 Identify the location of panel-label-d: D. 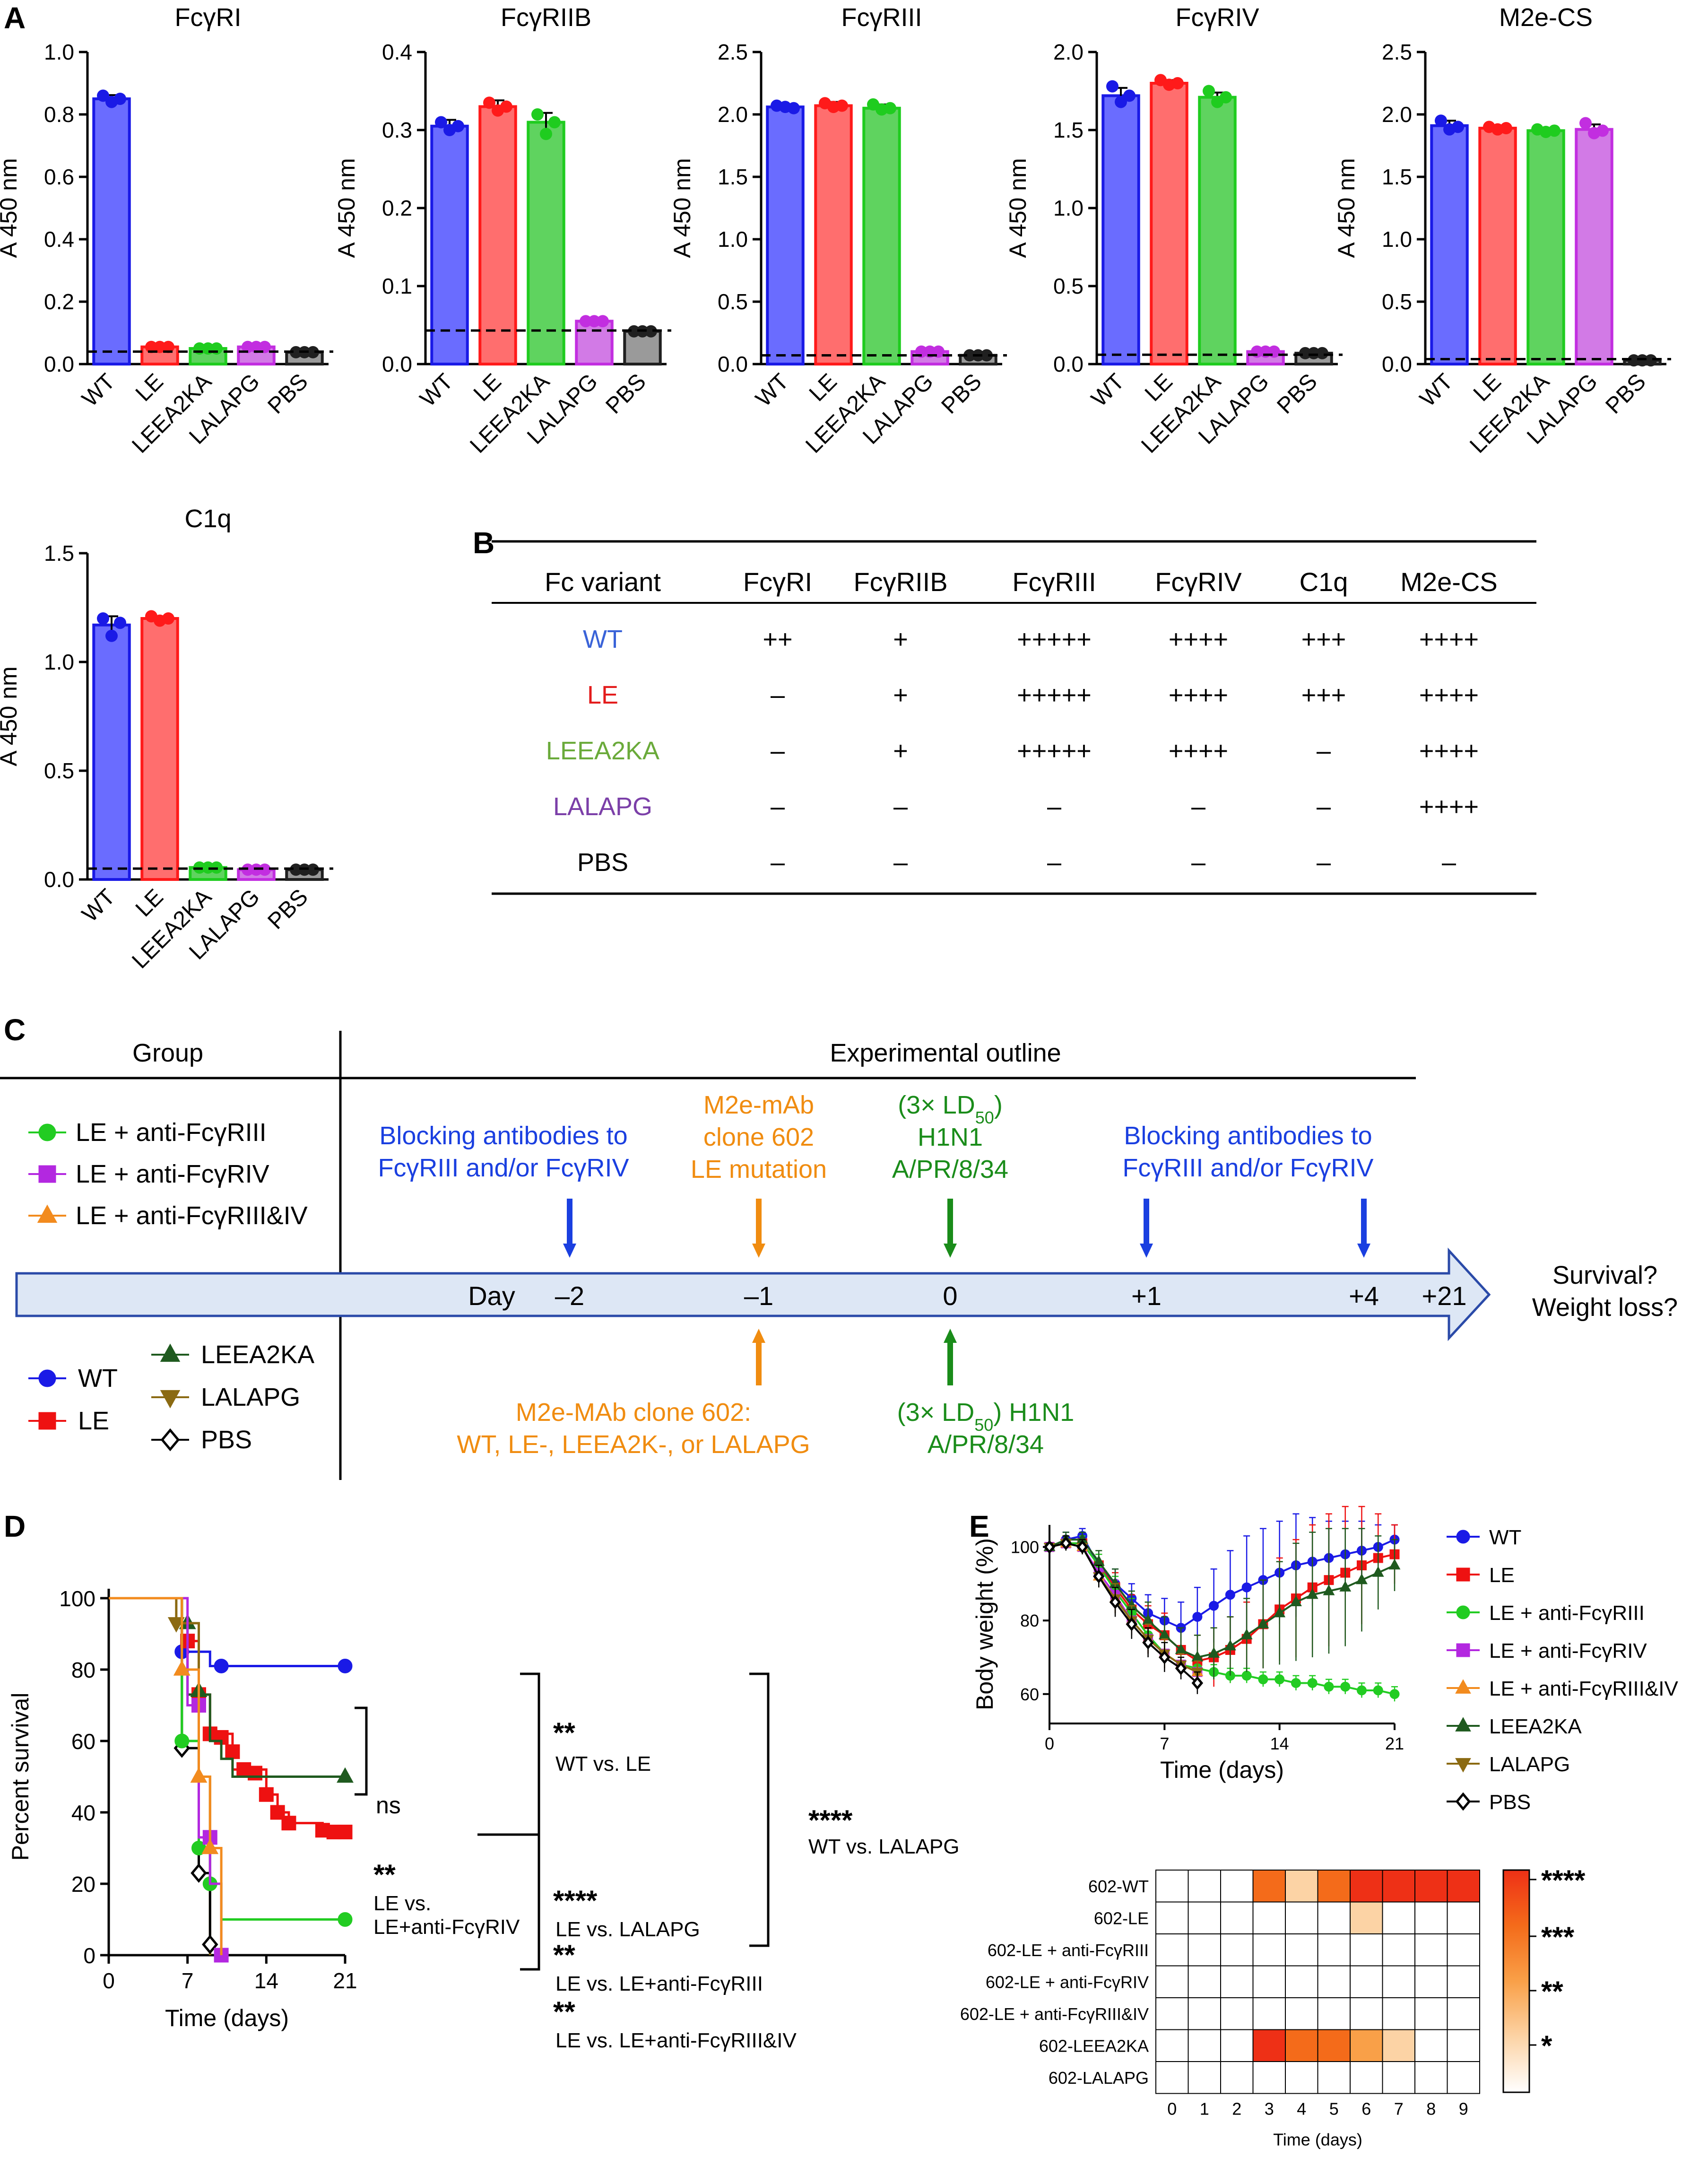
(15, 1526).